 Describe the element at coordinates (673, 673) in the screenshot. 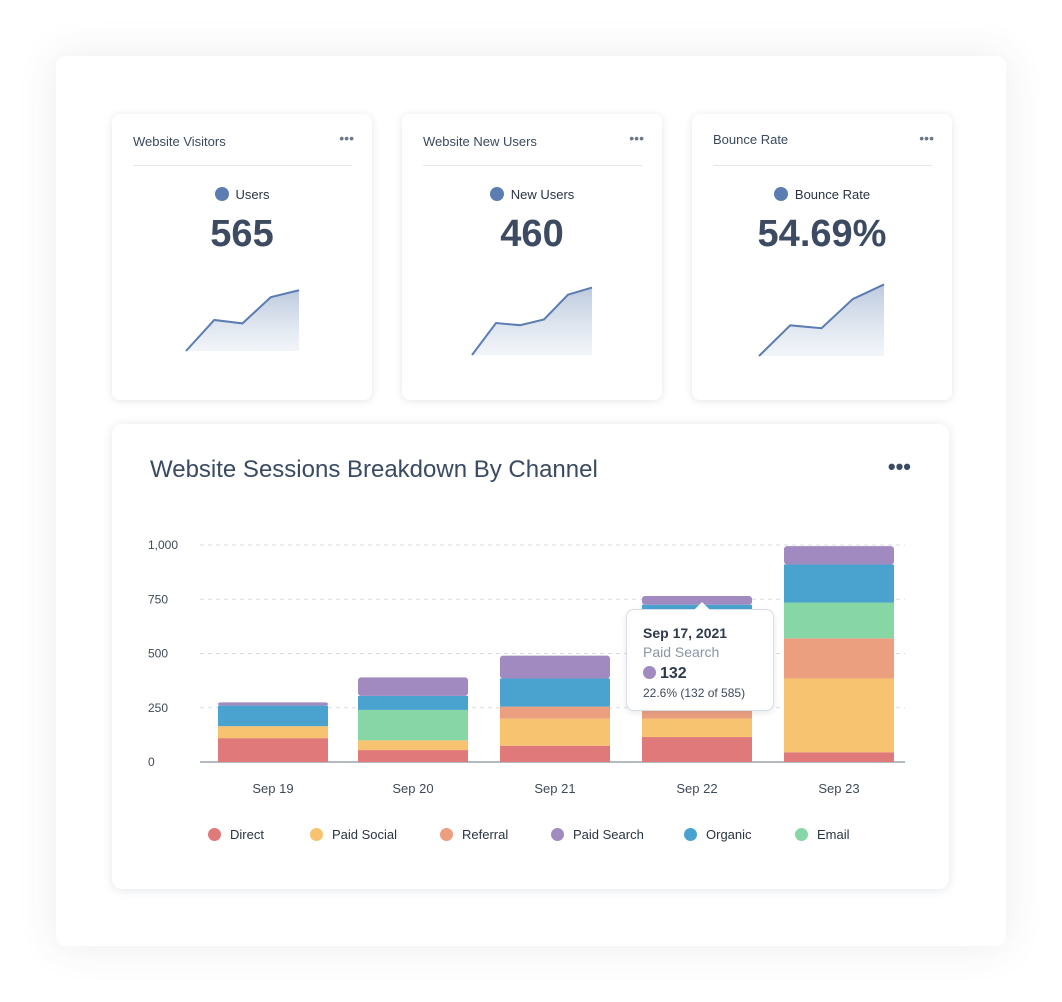

I see `tooltip-value: 132` at that location.